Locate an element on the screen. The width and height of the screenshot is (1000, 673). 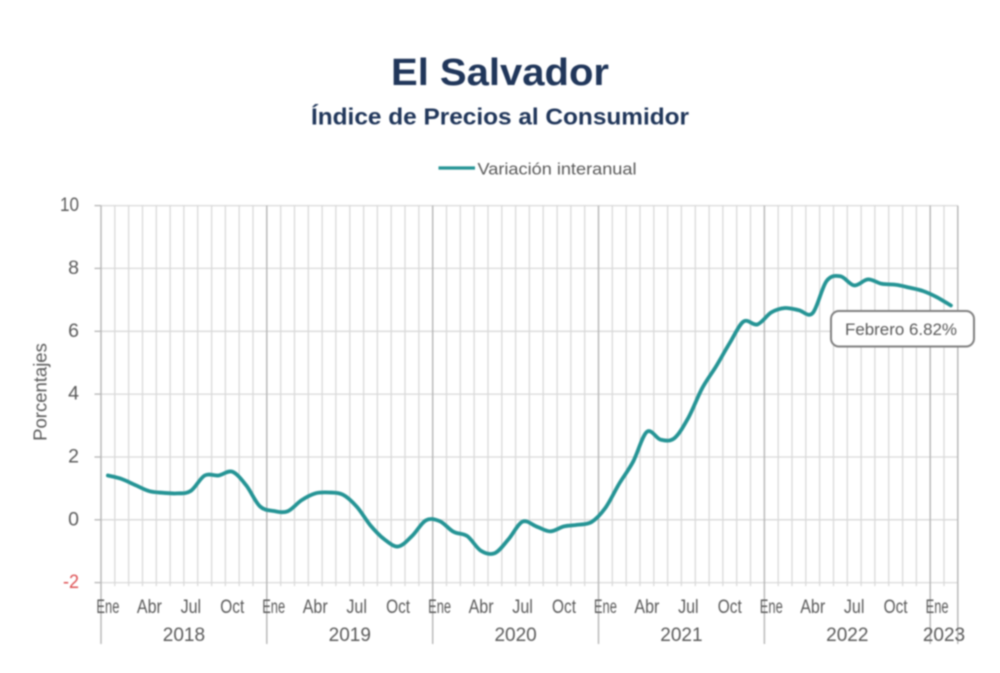
svg-text: 2 is located at coordinates (73, 457).